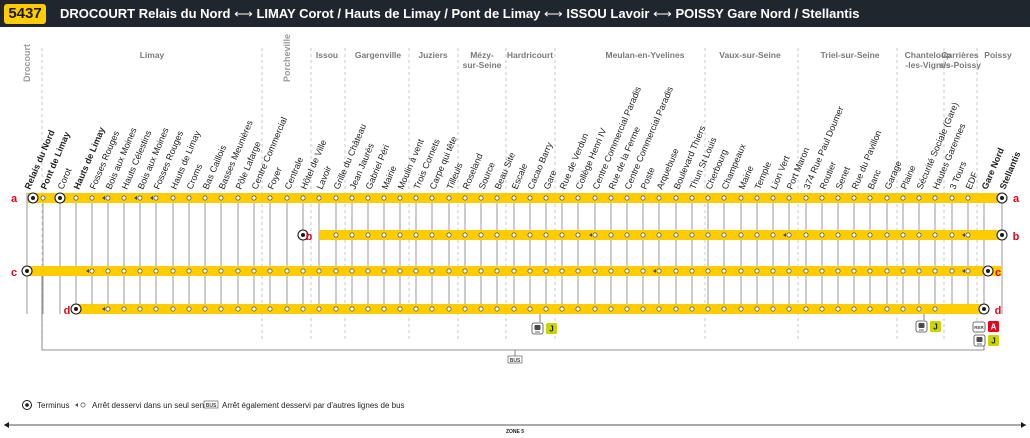  Describe the element at coordinates (76, 405) in the screenshot. I see `one-way-legend-arrow` at that location.